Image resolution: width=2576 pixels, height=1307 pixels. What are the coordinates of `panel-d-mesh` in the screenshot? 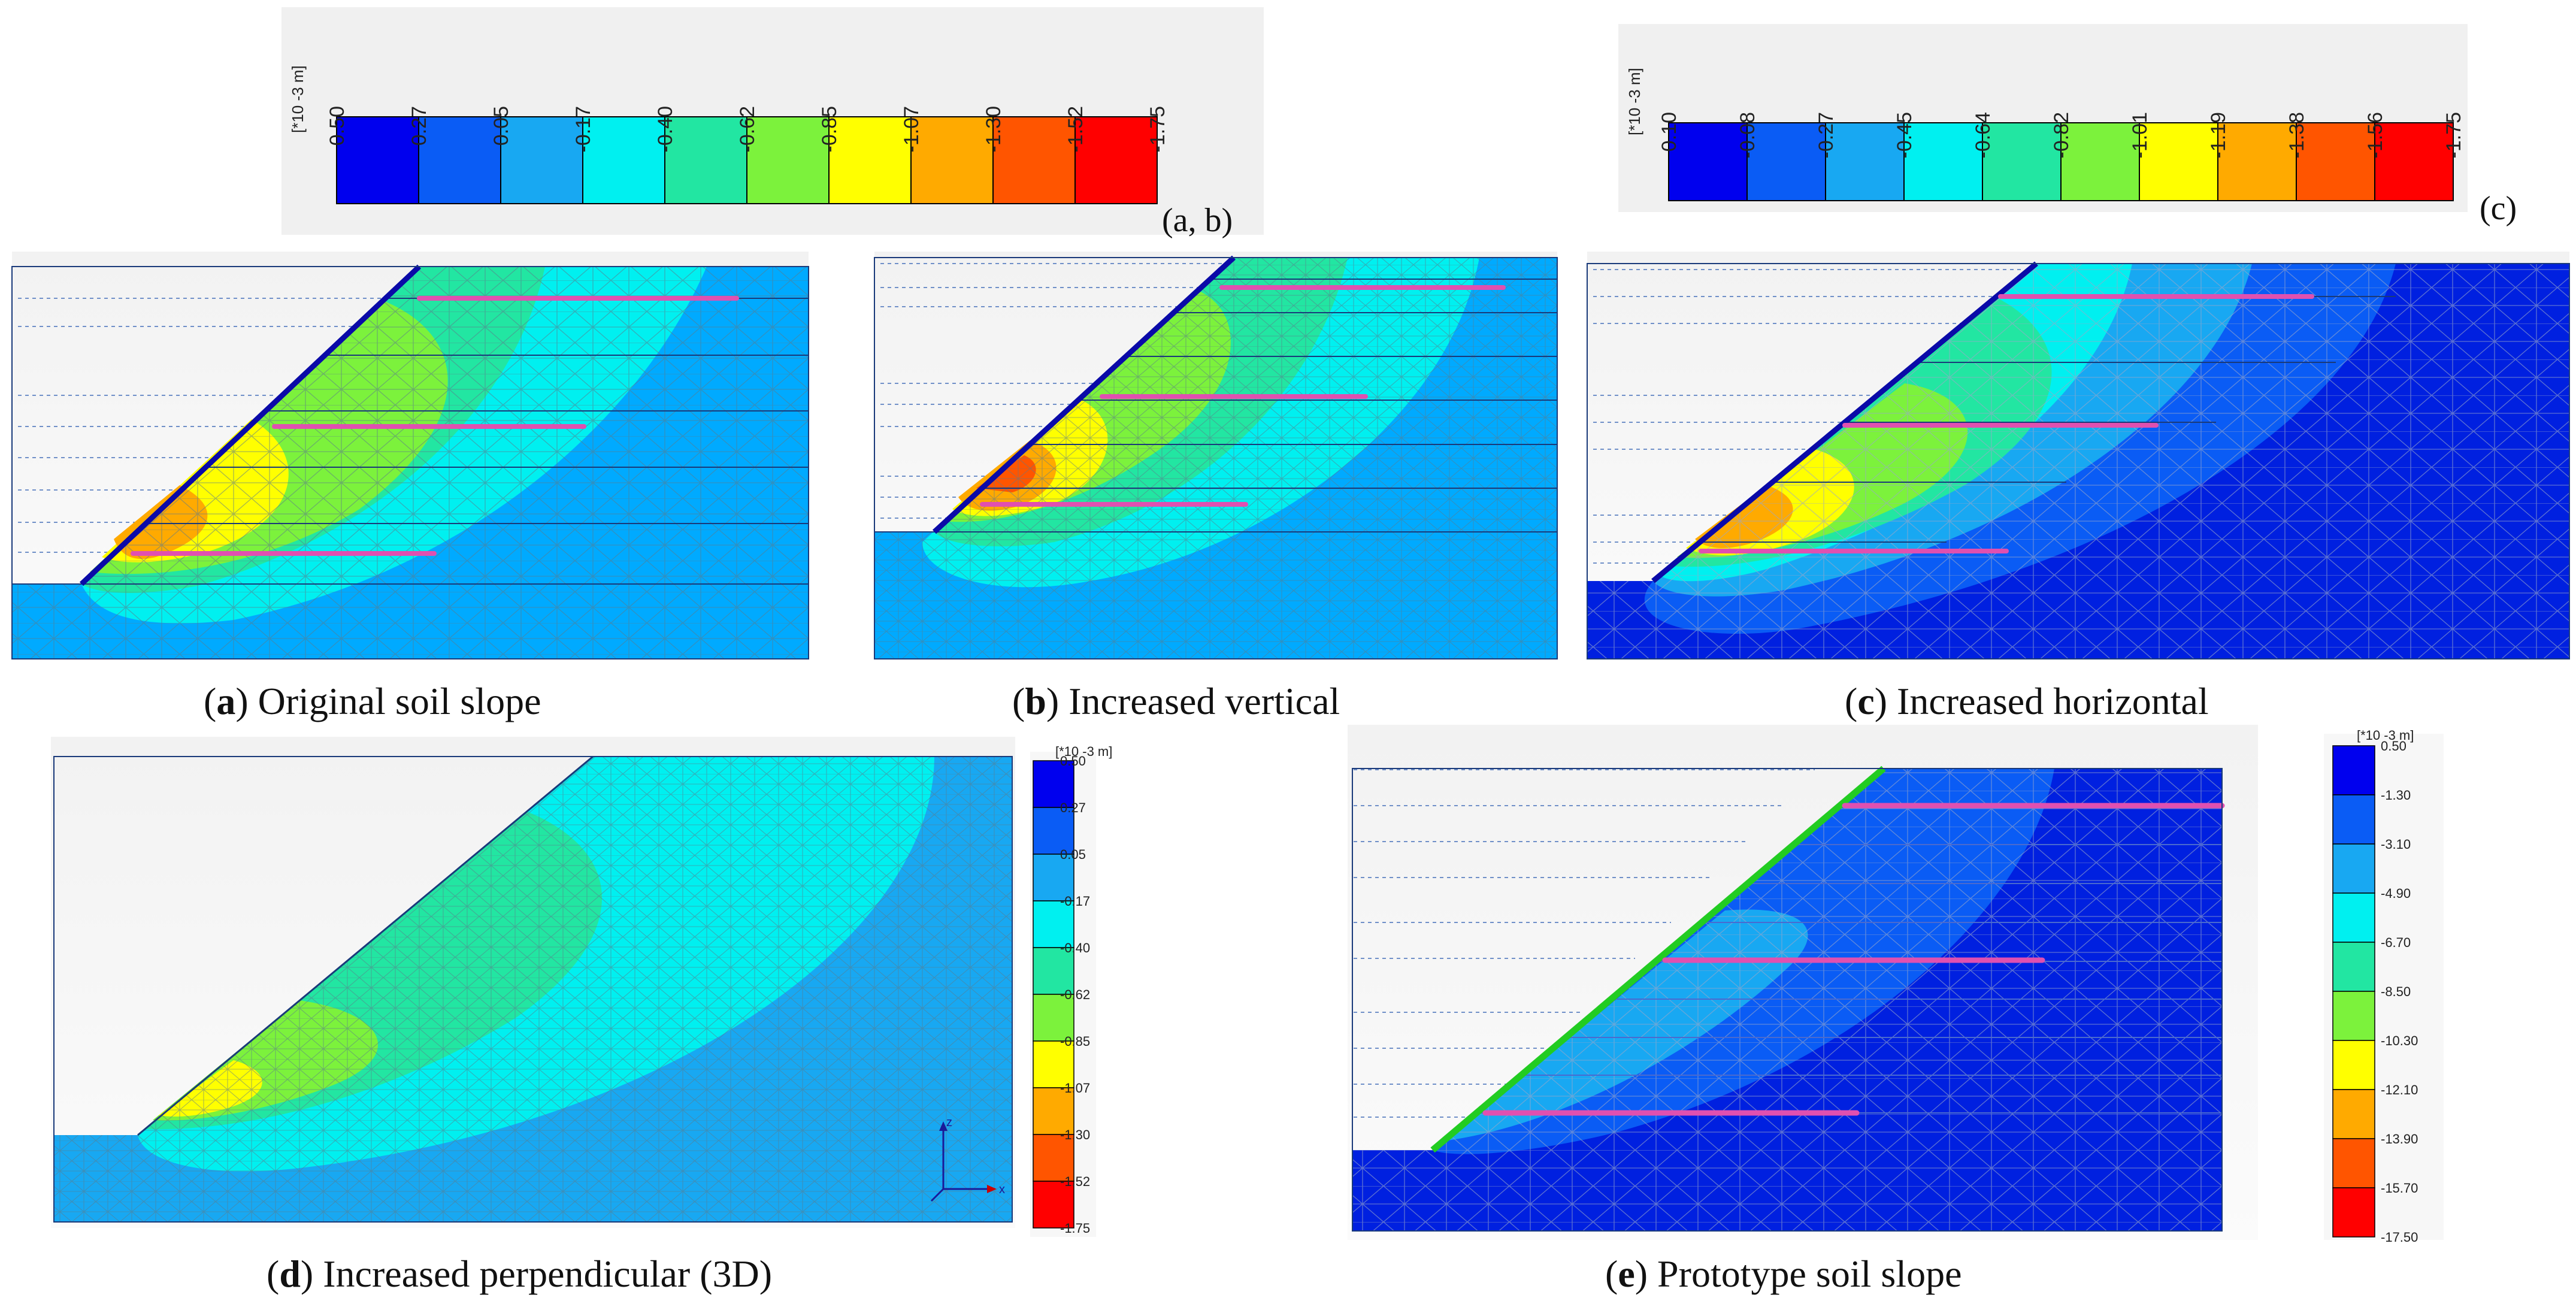 It's located at (533, 989).